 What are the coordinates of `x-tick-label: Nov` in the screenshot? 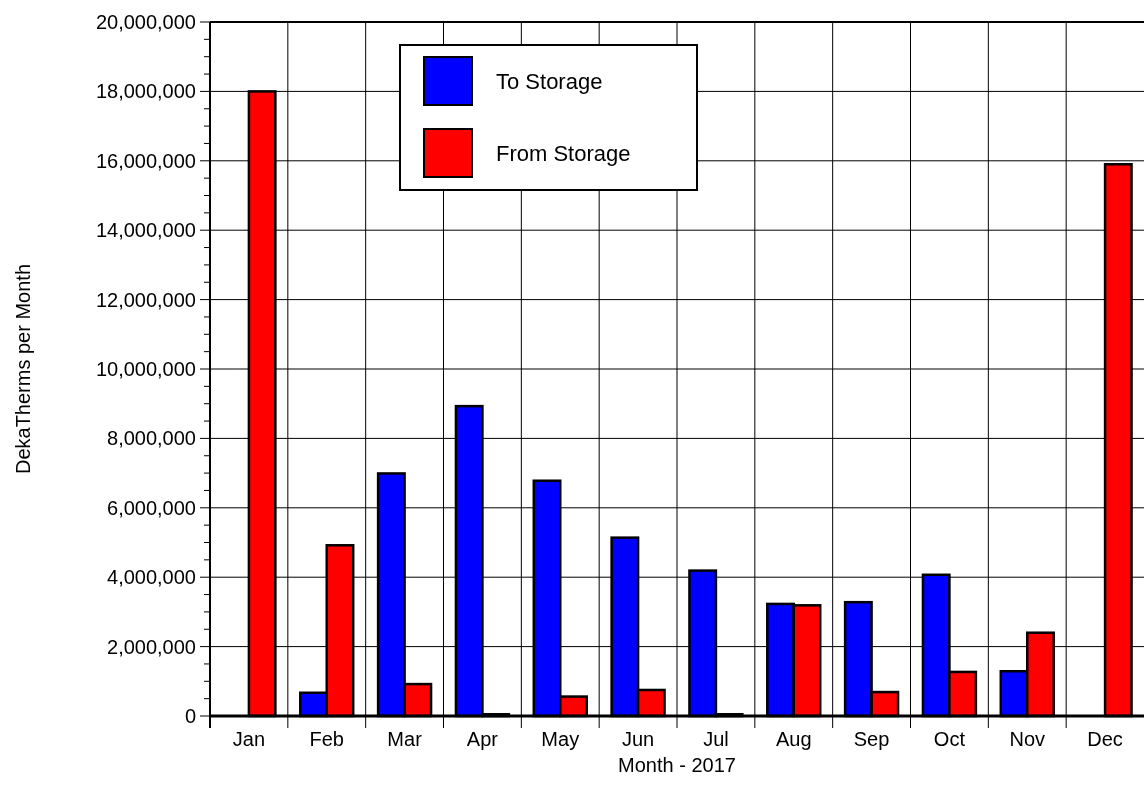 It's located at (1027, 739).